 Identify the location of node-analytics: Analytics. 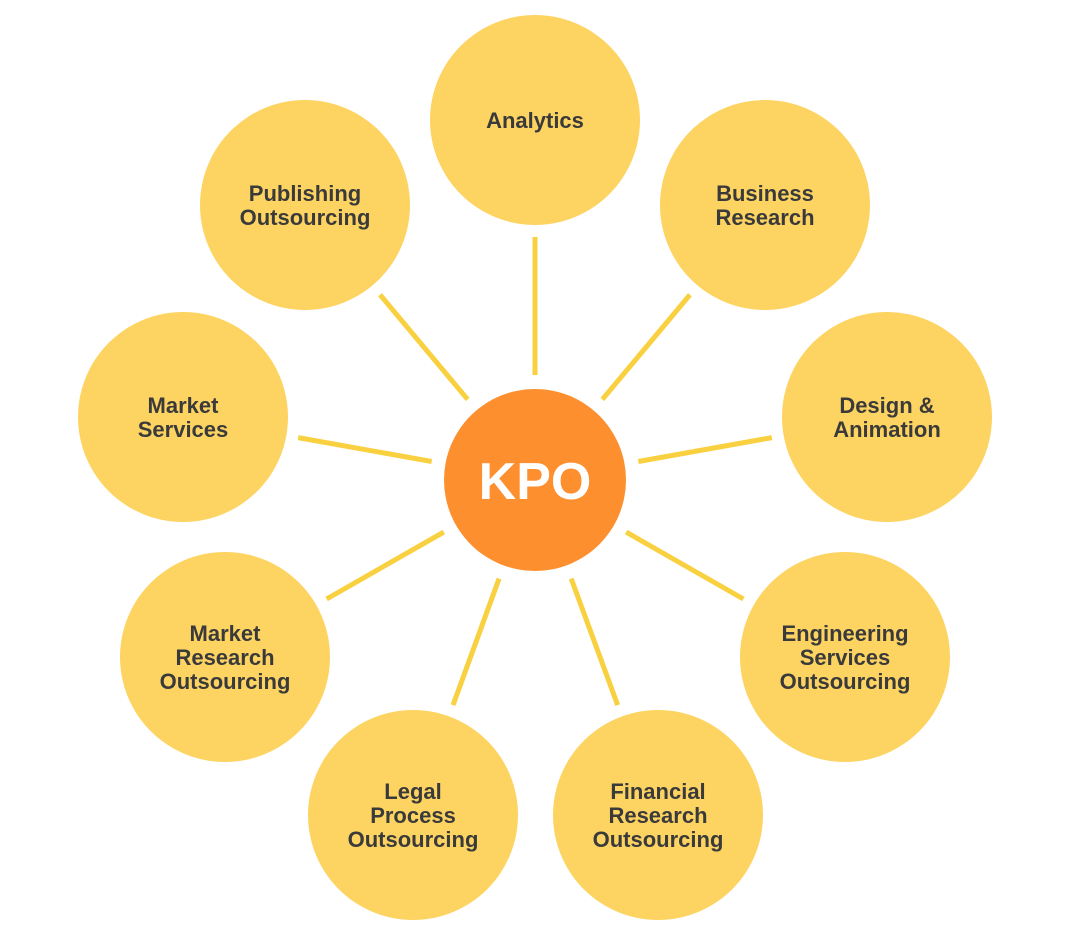
(535, 120).